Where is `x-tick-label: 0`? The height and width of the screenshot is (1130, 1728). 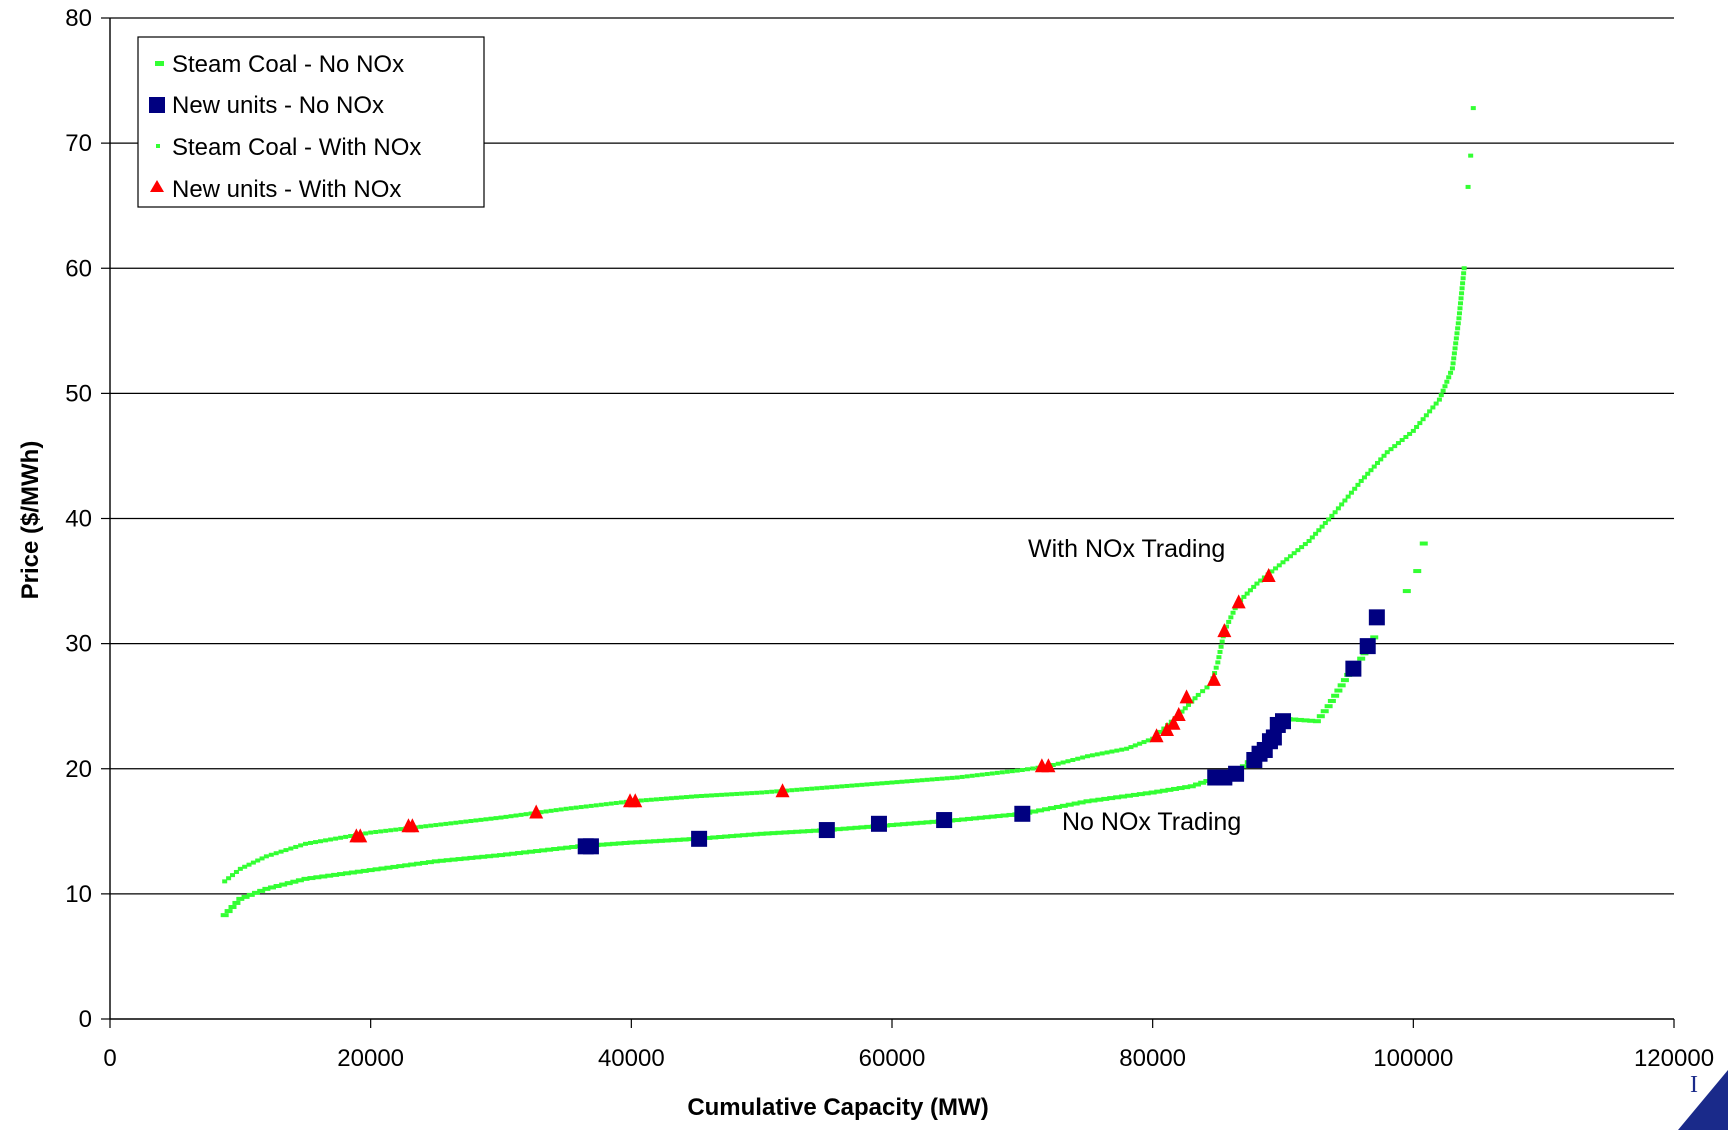 x-tick-label: 0 is located at coordinates (109, 1058).